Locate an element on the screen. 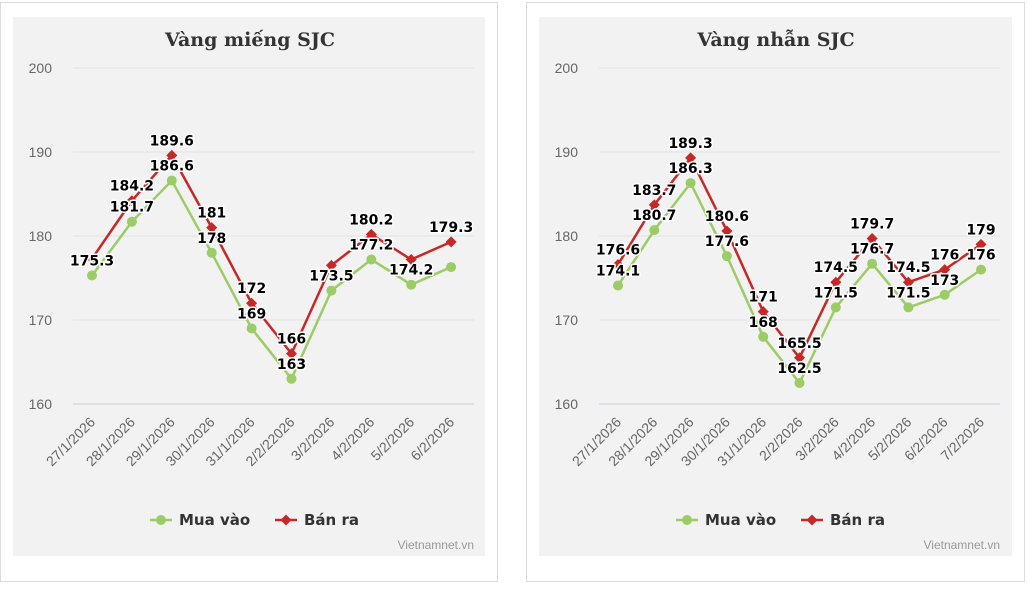  y-tick-label: 180 is located at coordinates (41, 236).